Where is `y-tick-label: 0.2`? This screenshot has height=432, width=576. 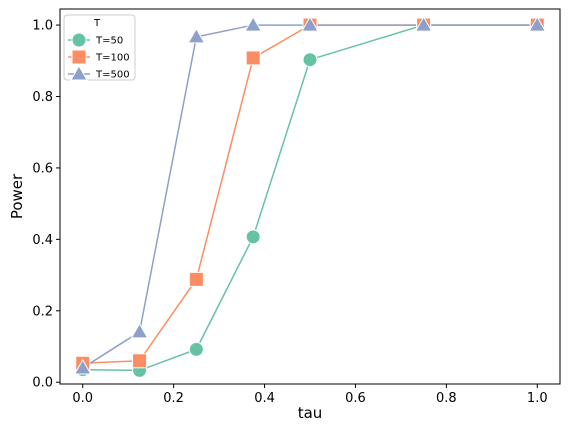 y-tick-label: 0.2 is located at coordinates (42, 311).